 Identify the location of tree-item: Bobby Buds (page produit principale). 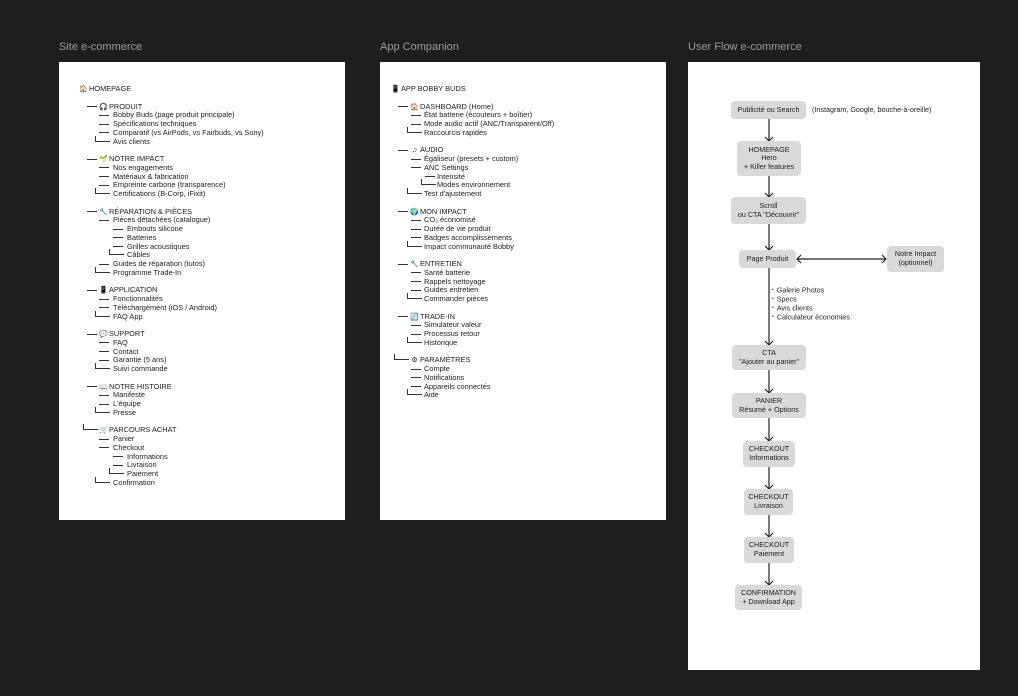
(174, 114).